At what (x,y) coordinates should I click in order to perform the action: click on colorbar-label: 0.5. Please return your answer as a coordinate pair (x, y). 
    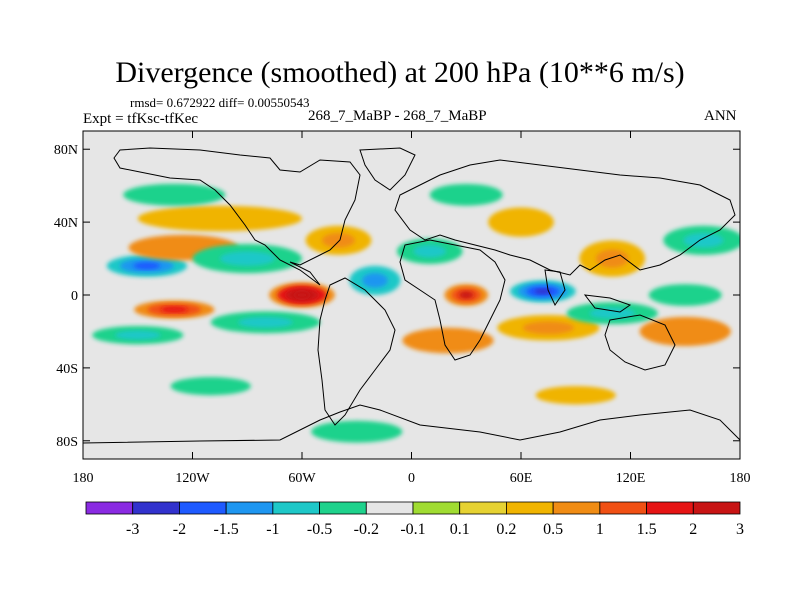
    Looking at the image, I should click on (553, 529).